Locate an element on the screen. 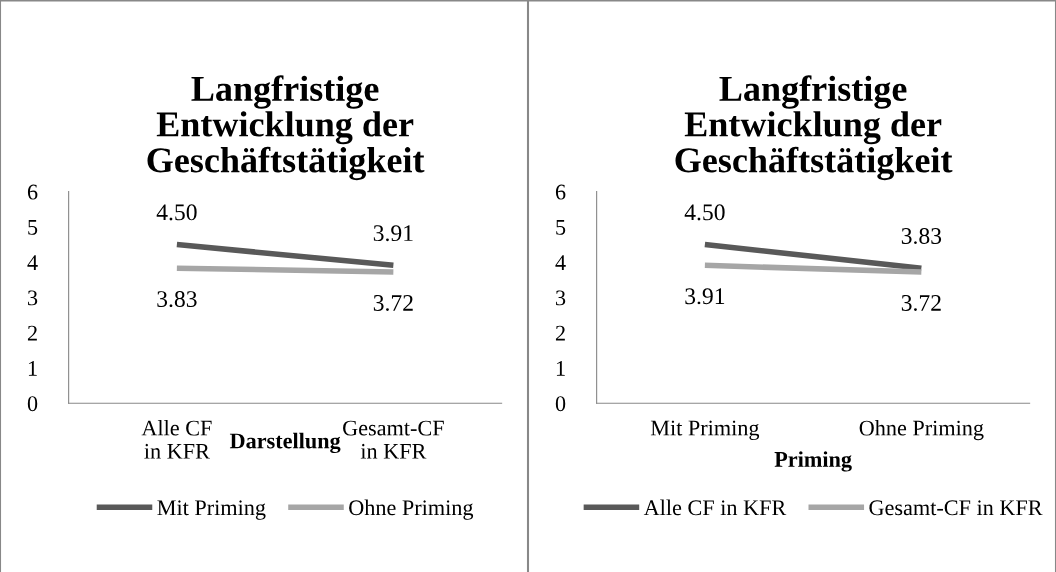  x-tick-label: Gesamt-CF in KFR is located at coordinates (393, 439).